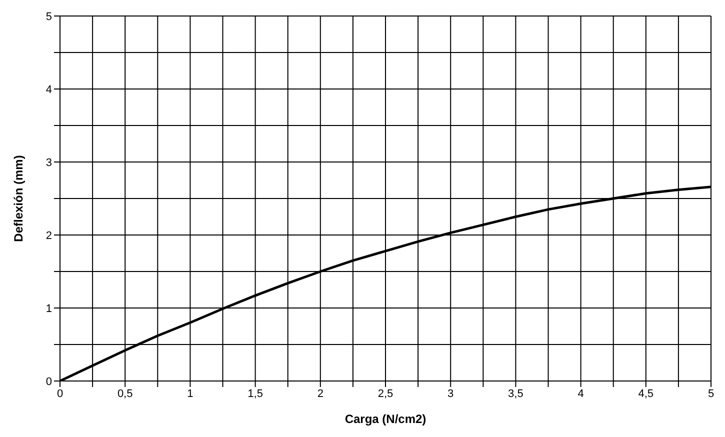 This screenshot has height=437, width=725. Describe the element at coordinates (385, 419) in the screenshot. I see `x-axis-title: Carga (N/cm2)` at that location.